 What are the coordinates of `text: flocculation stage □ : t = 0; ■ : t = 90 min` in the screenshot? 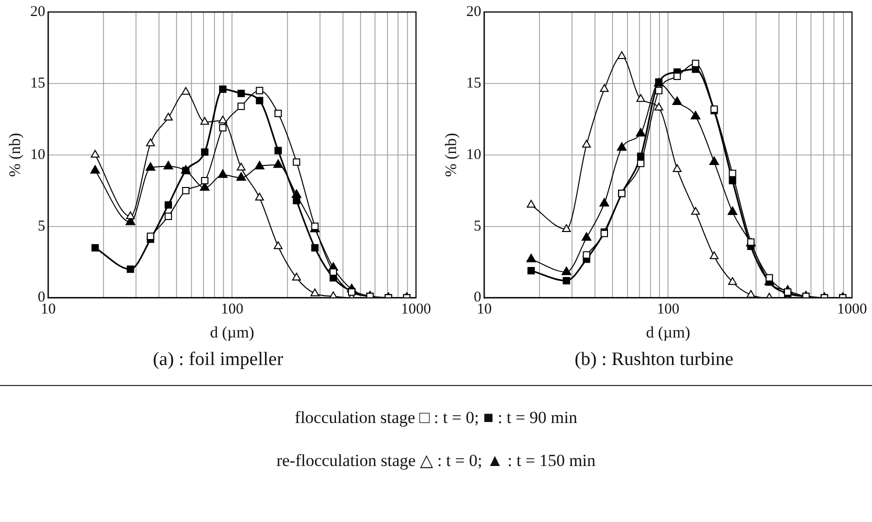 It's located at (436, 418).